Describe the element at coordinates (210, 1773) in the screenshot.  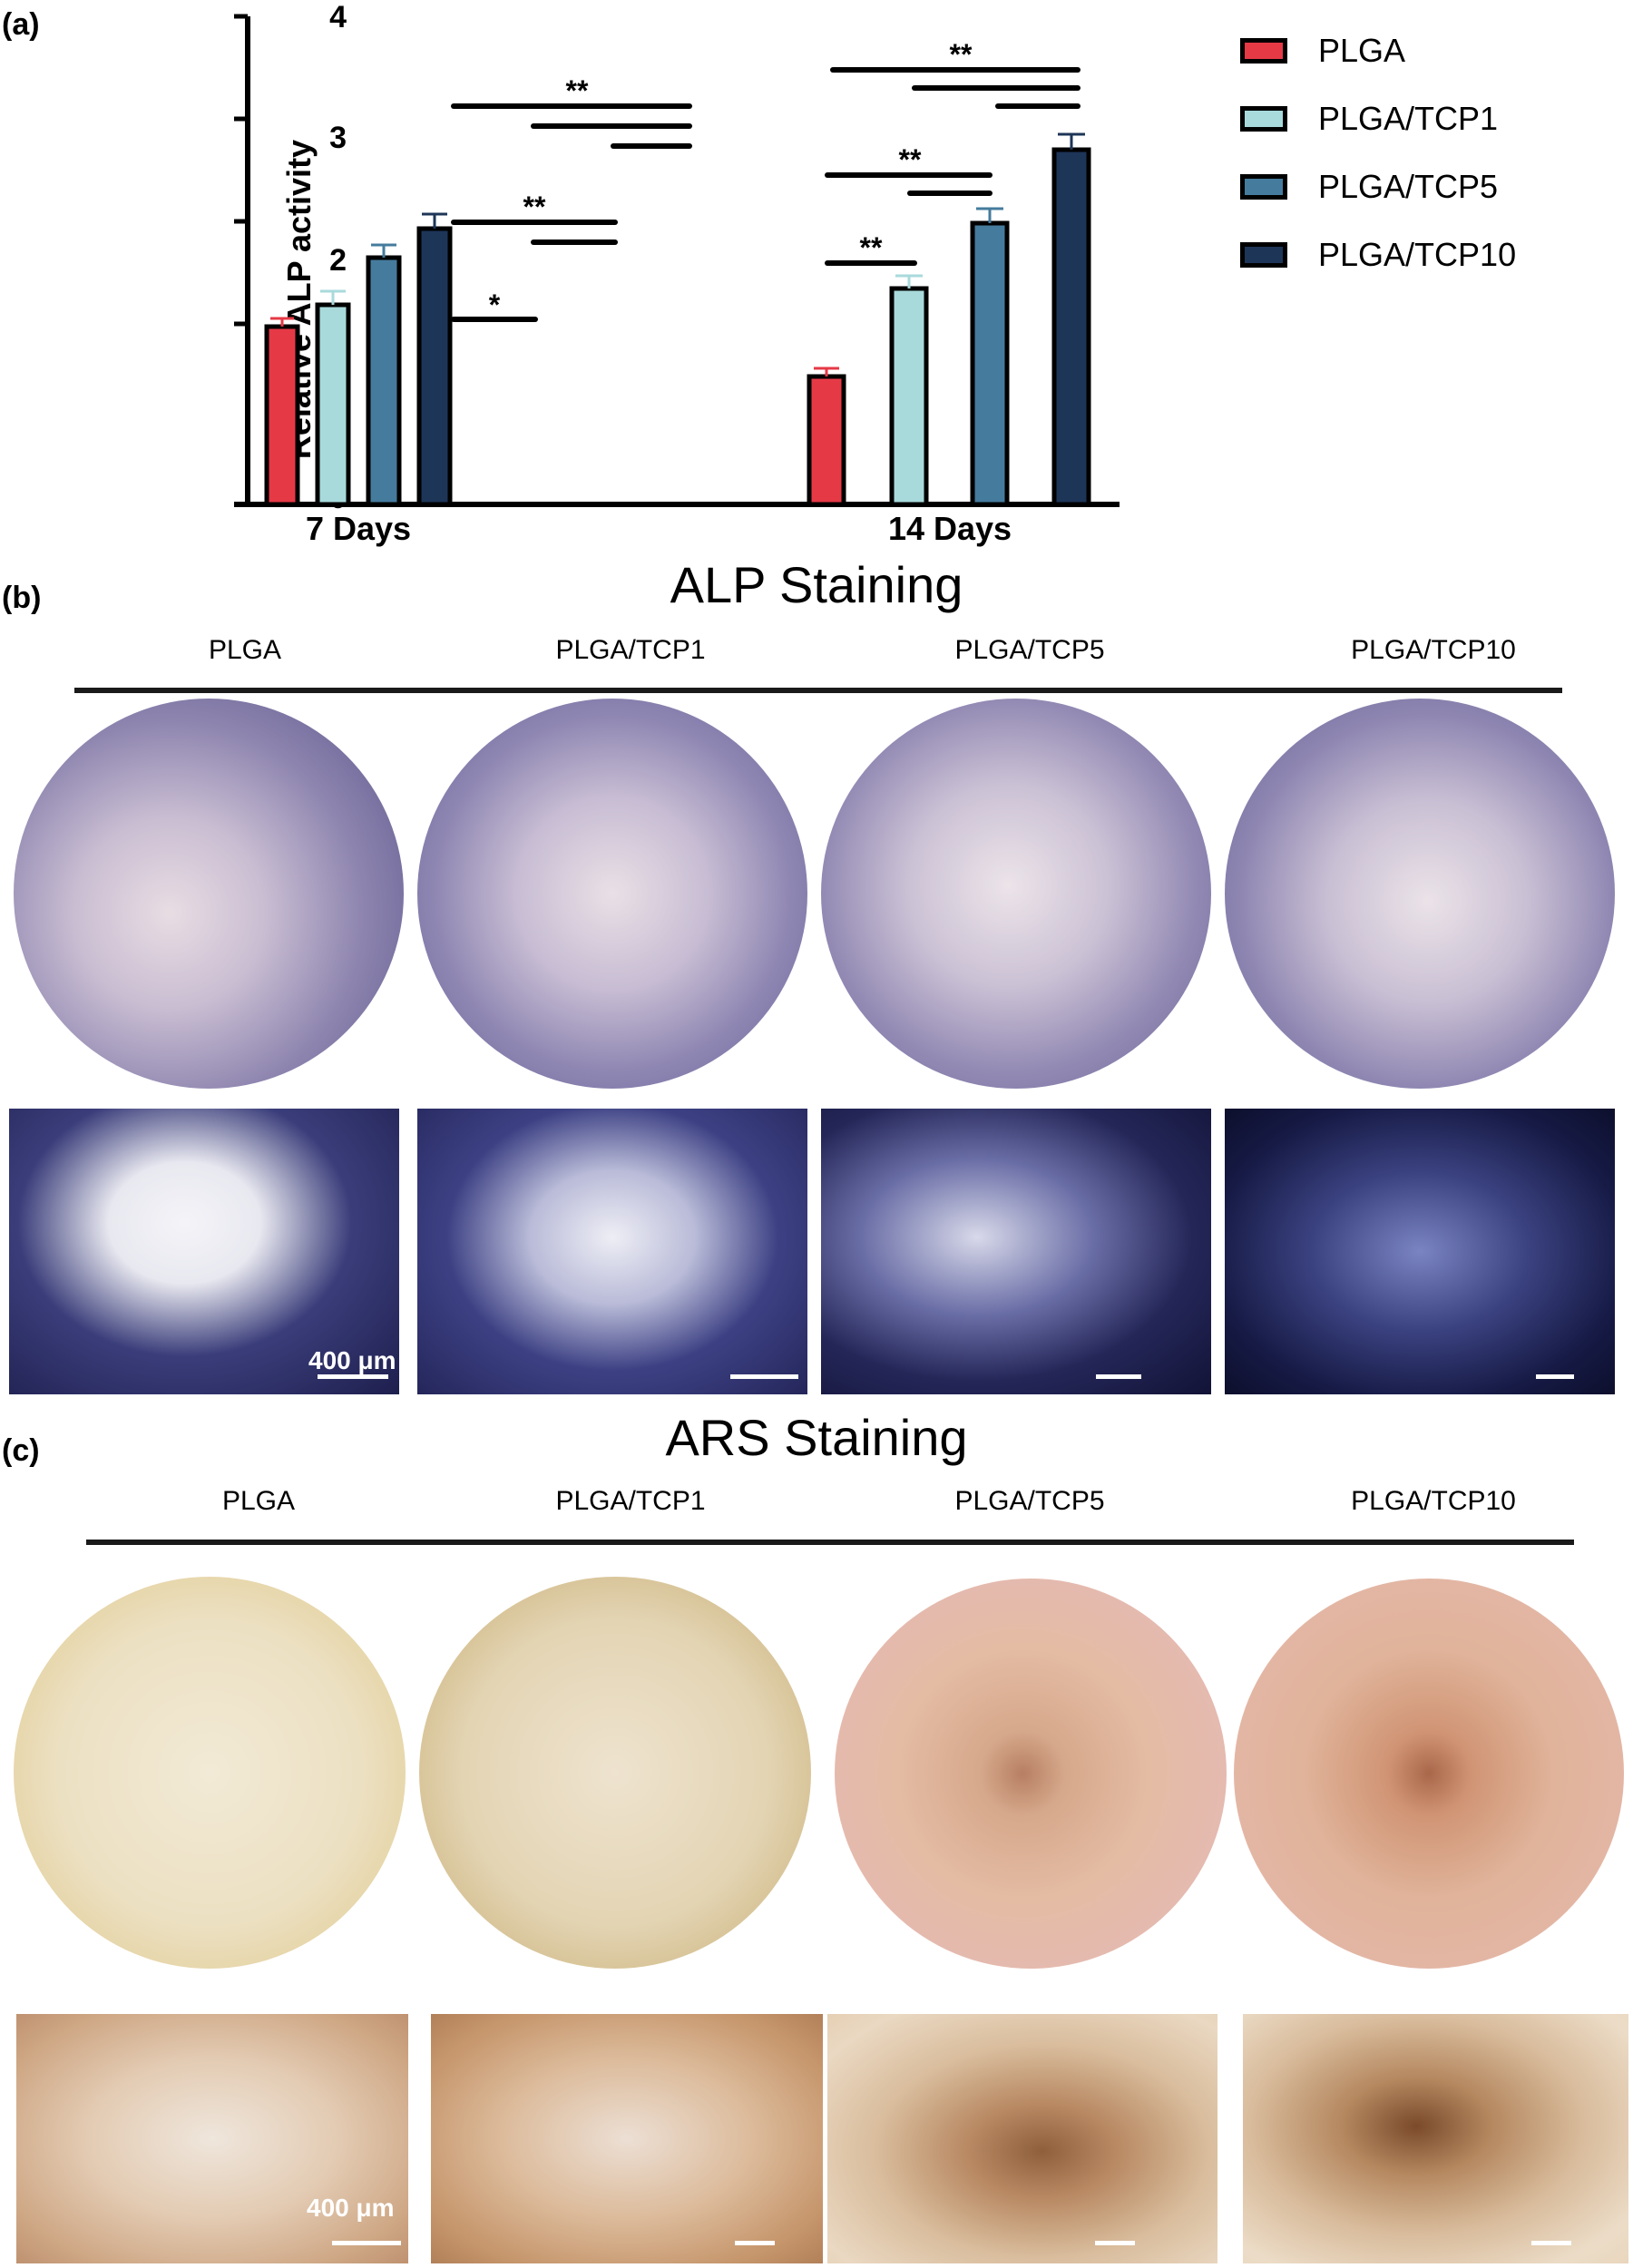
I see `ars-plate-plga` at that location.